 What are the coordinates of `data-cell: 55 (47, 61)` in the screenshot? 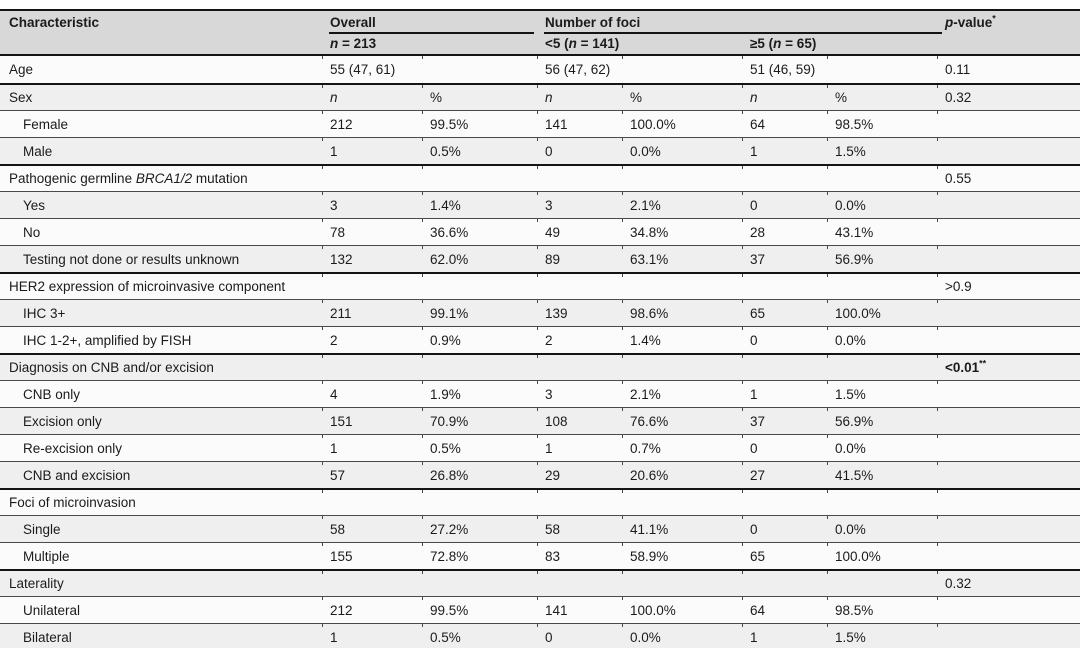 It's located at (363, 69).